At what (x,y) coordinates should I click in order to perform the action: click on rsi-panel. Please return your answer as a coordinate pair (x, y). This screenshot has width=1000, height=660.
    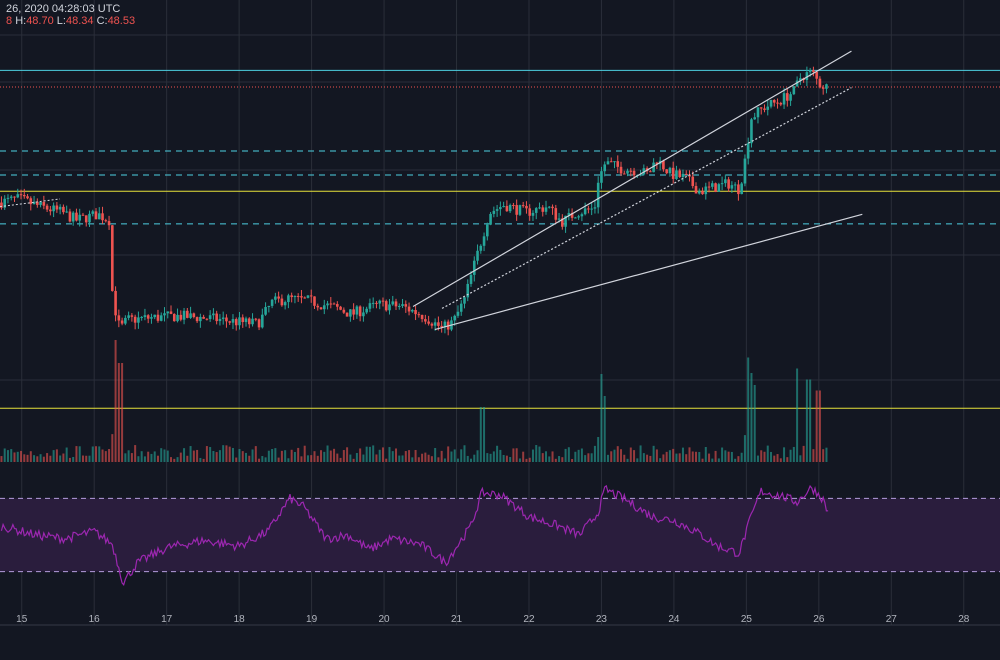
    Looking at the image, I should click on (500, 535).